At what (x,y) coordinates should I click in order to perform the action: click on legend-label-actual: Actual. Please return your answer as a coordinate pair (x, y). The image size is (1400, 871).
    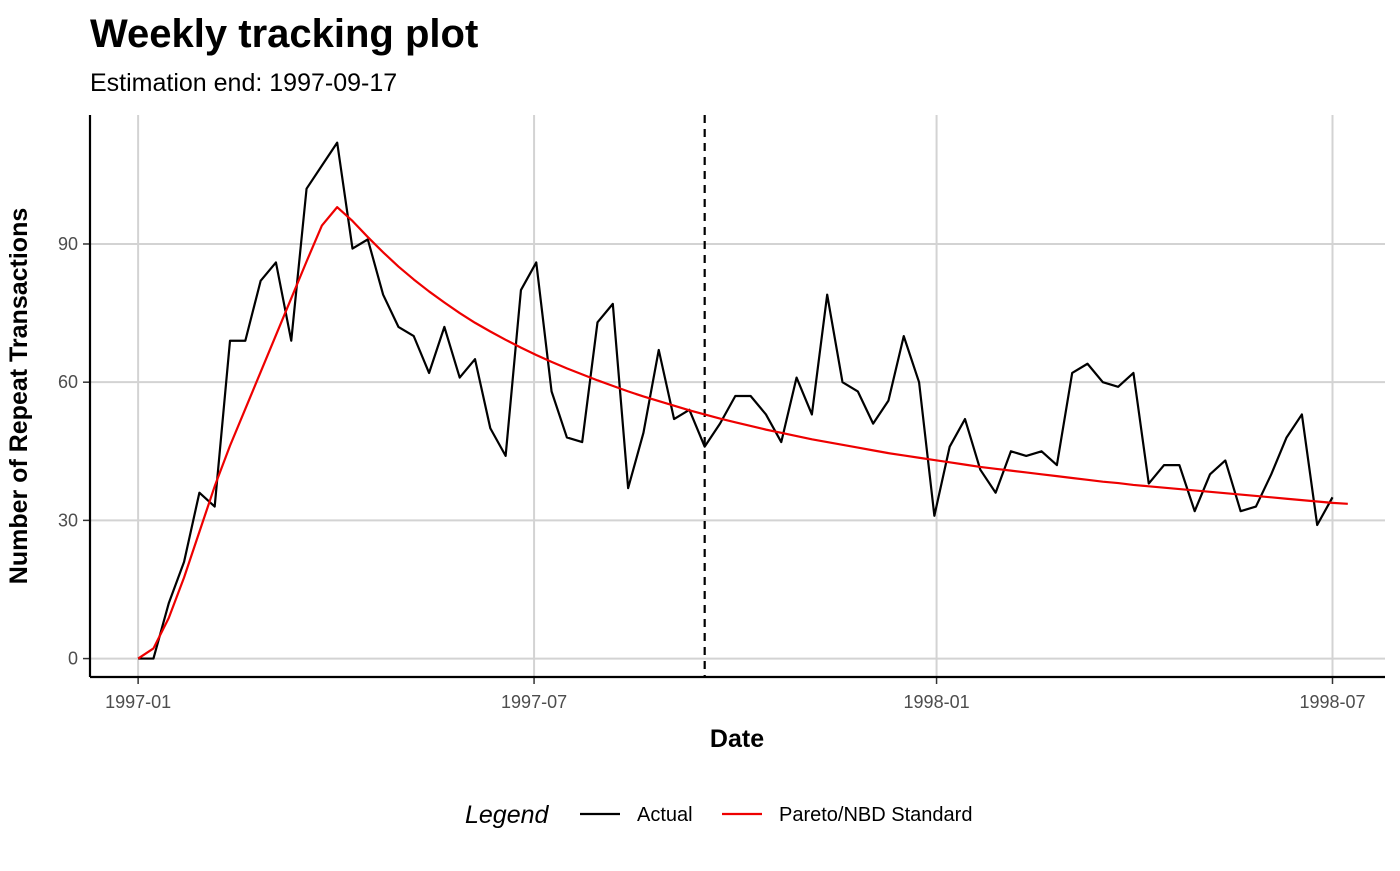
    Looking at the image, I should click on (665, 815).